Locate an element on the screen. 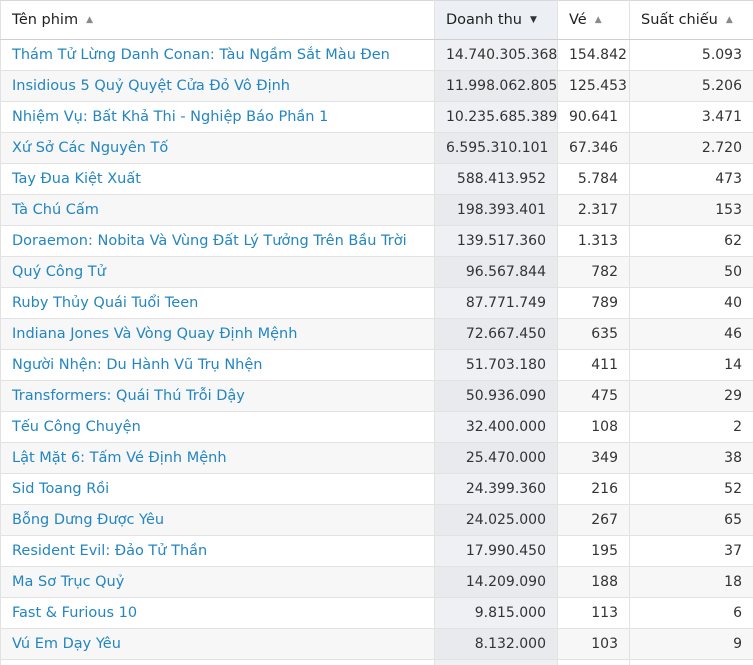 Image resolution: width=753 pixels, height=665 pixels. movie-title-link: Bỗng Dưng Được Yêu is located at coordinates (217, 520).